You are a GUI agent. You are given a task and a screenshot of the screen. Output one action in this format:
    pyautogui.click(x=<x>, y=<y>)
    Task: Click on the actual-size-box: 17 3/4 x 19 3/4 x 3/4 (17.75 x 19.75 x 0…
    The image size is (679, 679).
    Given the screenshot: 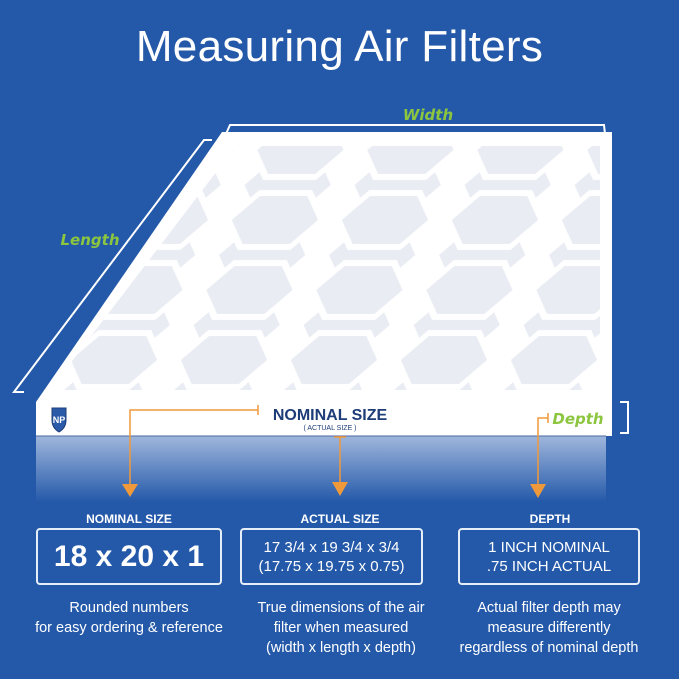 What is the action you would take?
    pyautogui.click(x=331, y=556)
    